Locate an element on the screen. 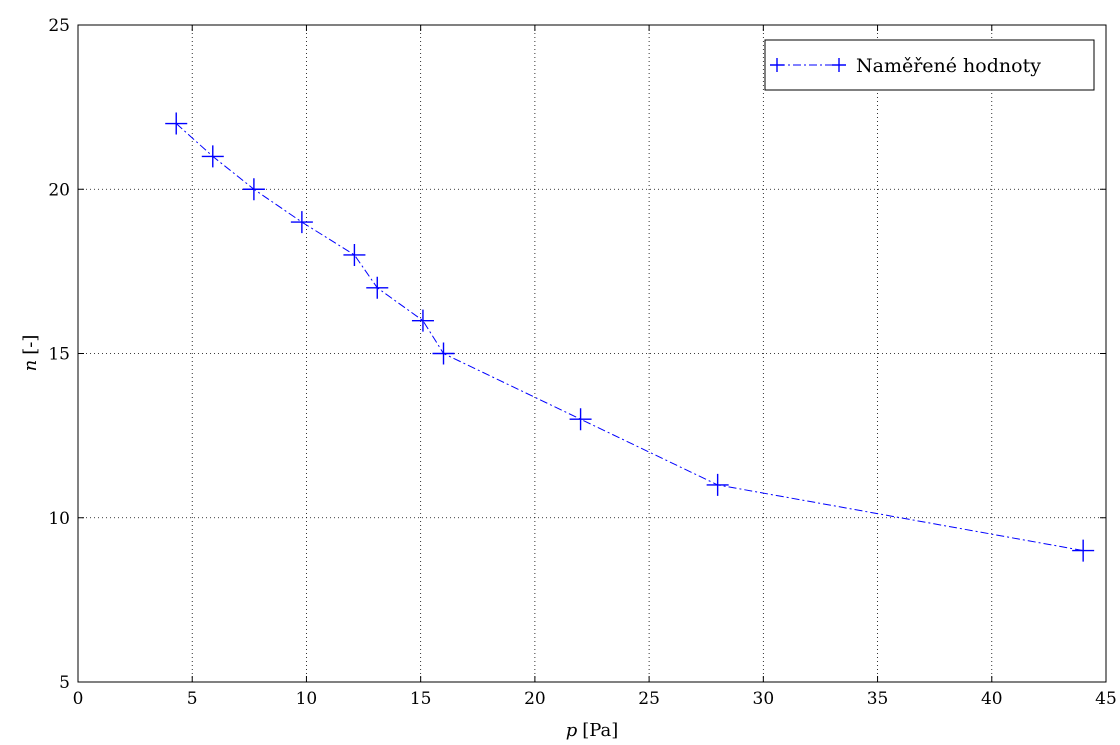  y-axis-label-var: n is located at coordinates (30, 366).